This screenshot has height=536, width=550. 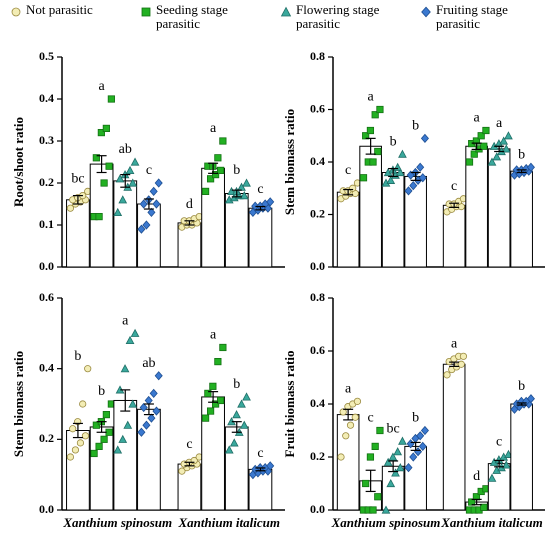 What do you see at coordinates (59, 10) in the screenshot?
I see `legend-label: Not parasitic` at bounding box center [59, 10].